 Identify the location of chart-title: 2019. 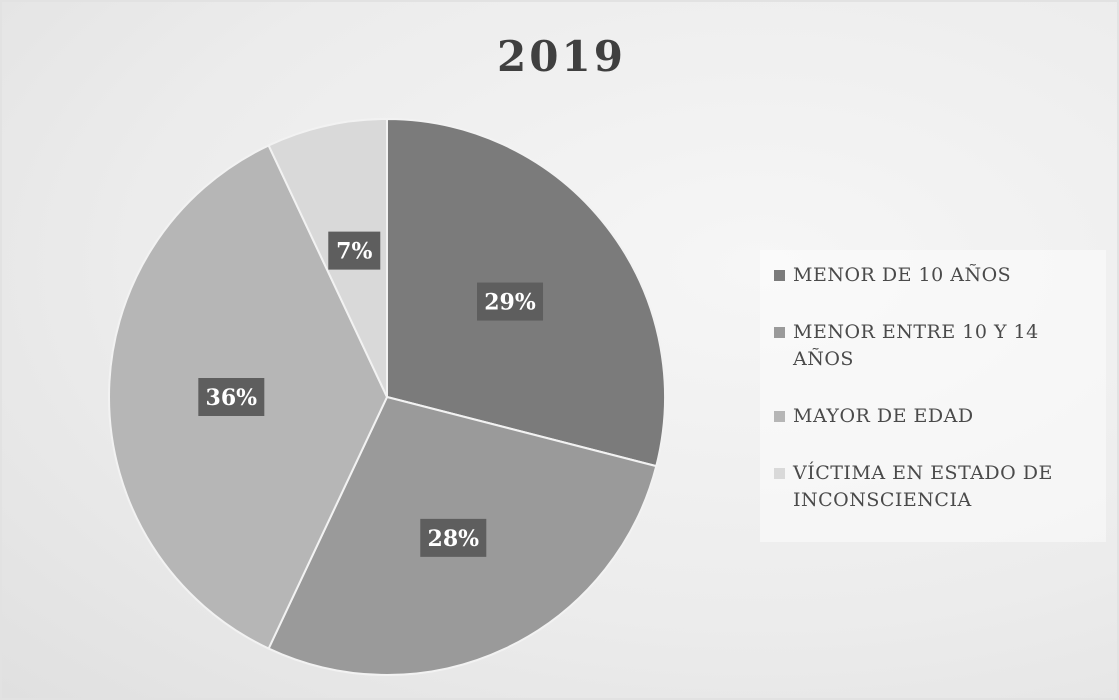
(561, 56).